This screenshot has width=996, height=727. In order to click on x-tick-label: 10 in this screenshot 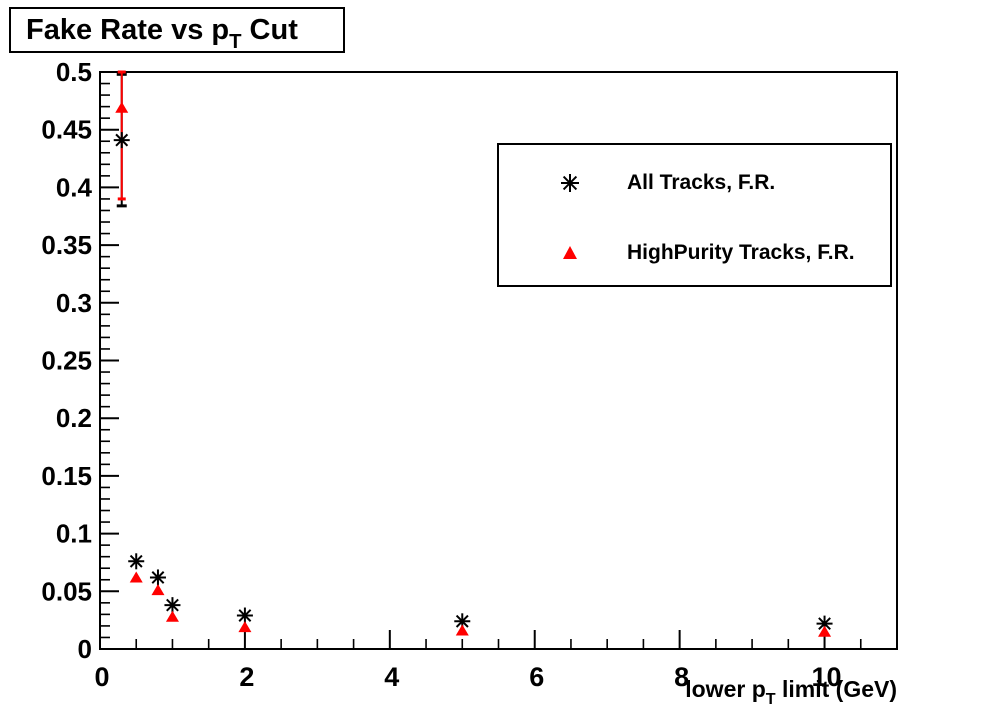, I will do `click(827, 677)`.